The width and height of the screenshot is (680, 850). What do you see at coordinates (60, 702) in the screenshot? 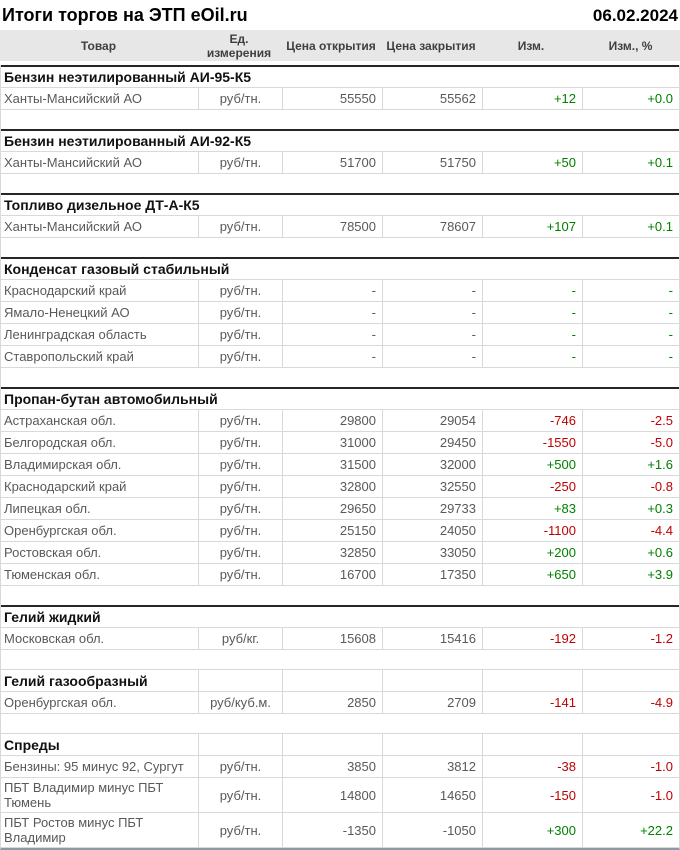
I see `product-cell: Оренбургская обл.` at bounding box center [60, 702].